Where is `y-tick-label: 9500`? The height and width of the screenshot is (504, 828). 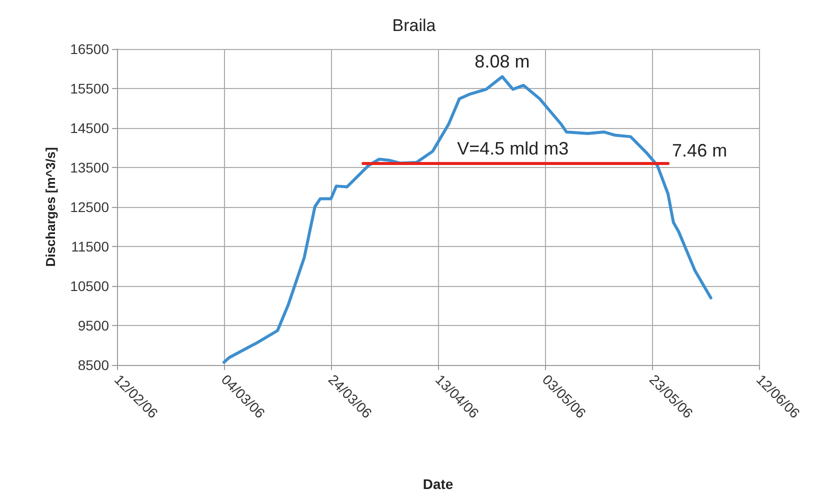
y-tick-label: 9500 is located at coordinates (94, 326).